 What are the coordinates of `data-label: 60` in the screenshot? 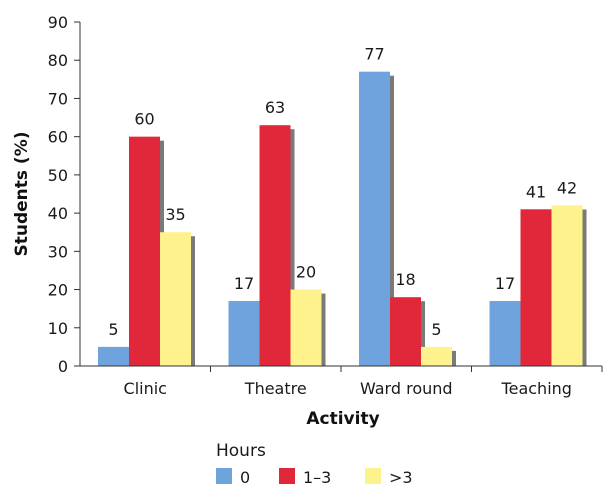 It's located at (144, 119).